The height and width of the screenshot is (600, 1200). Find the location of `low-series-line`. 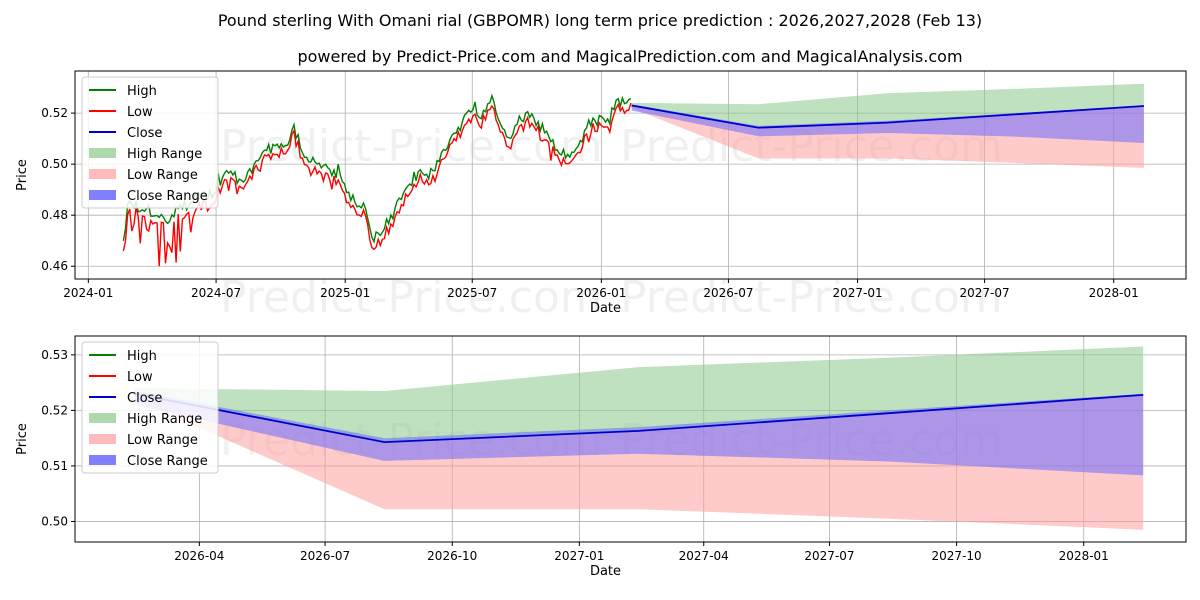

low-series-line is located at coordinates (377, 184).